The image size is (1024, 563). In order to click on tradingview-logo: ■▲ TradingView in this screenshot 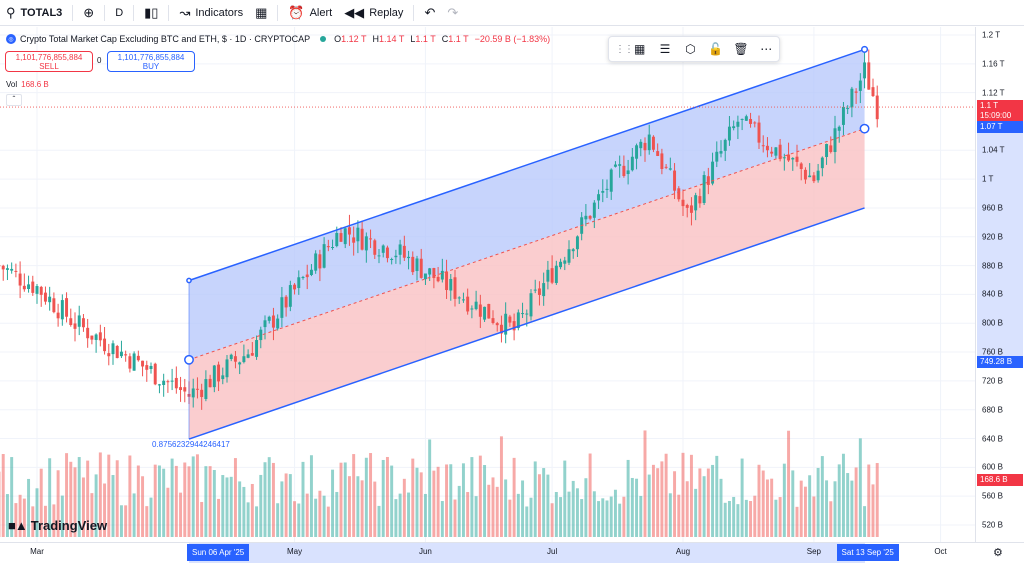, I will do `click(57, 525)`.